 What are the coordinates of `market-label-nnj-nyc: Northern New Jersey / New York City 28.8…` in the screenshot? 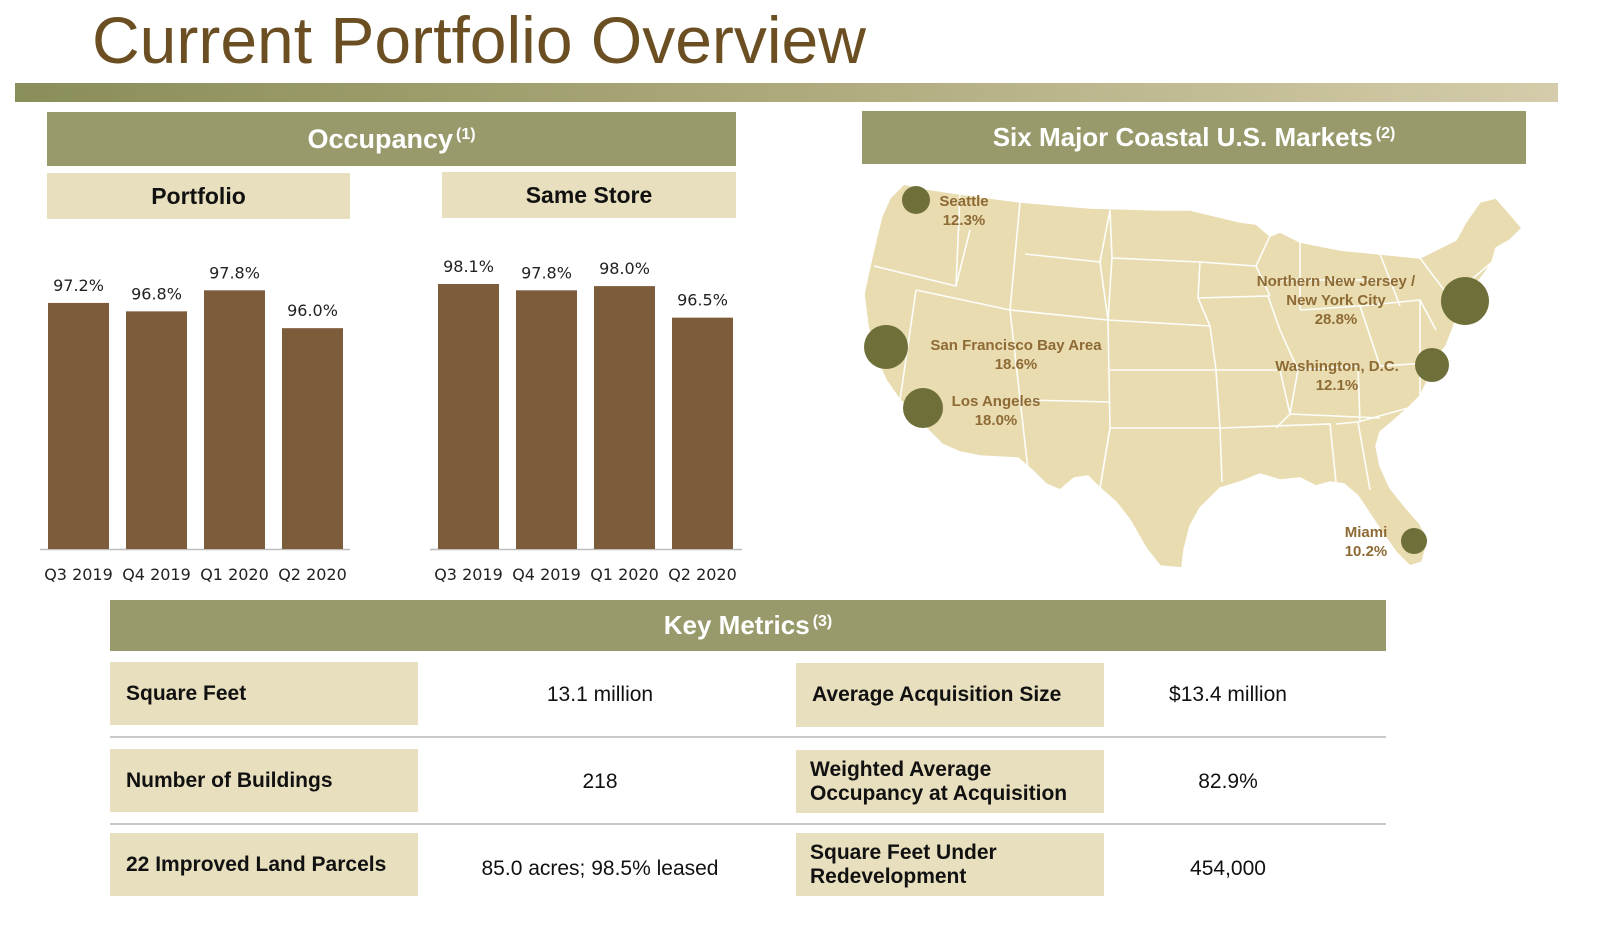 It's located at (1336, 300).